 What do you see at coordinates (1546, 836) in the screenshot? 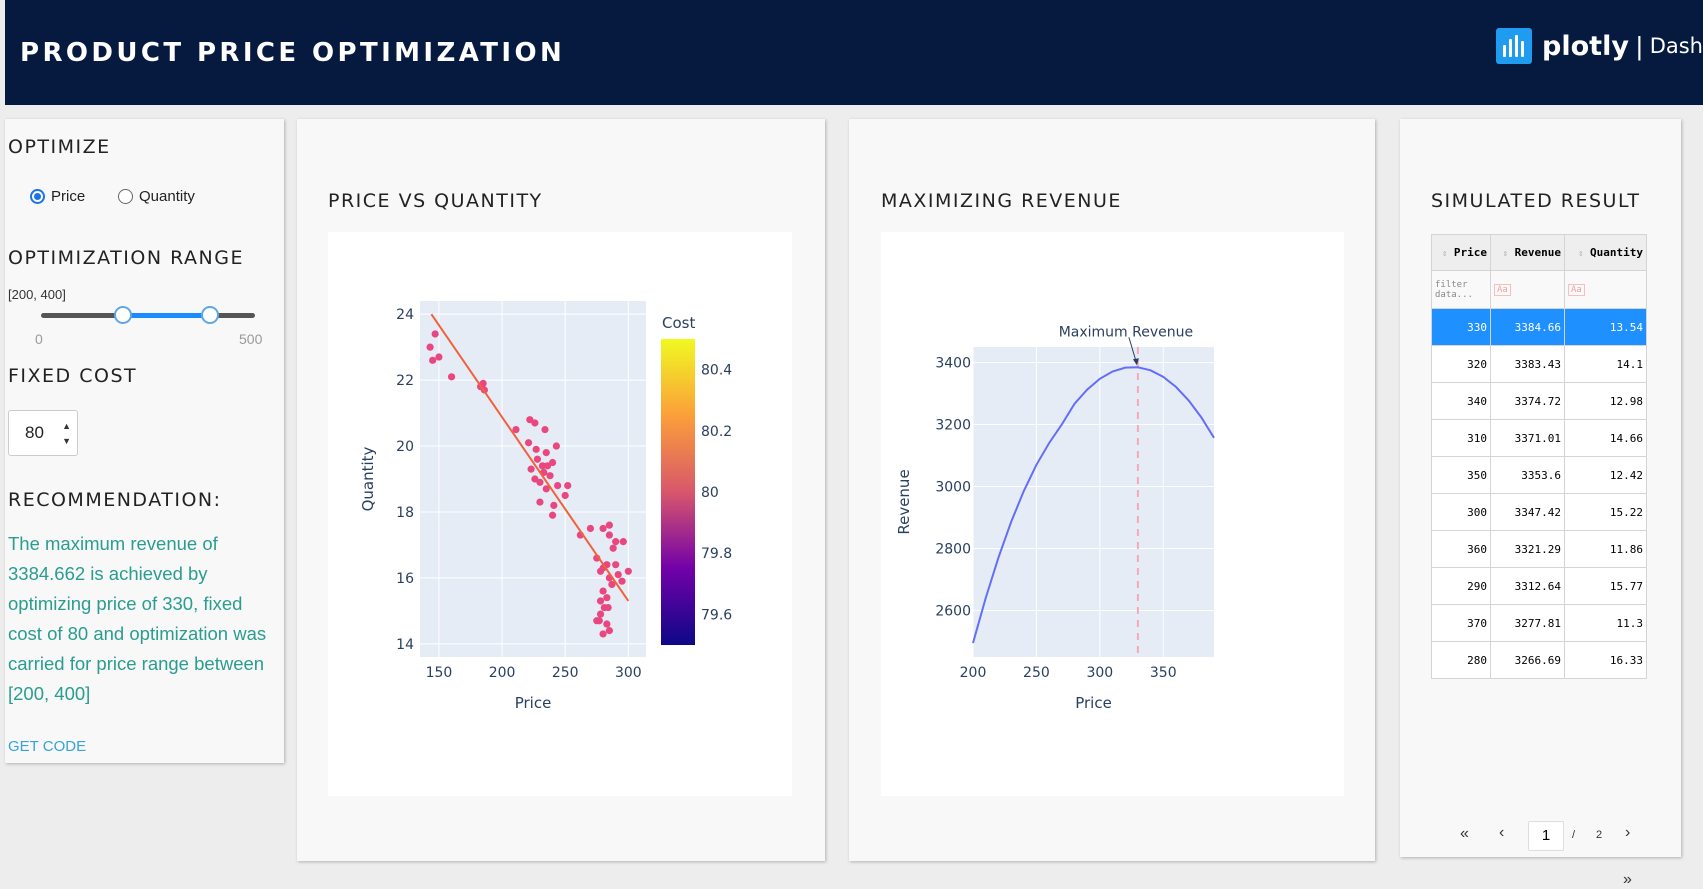
I see `page-number-input: 1` at bounding box center [1546, 836].